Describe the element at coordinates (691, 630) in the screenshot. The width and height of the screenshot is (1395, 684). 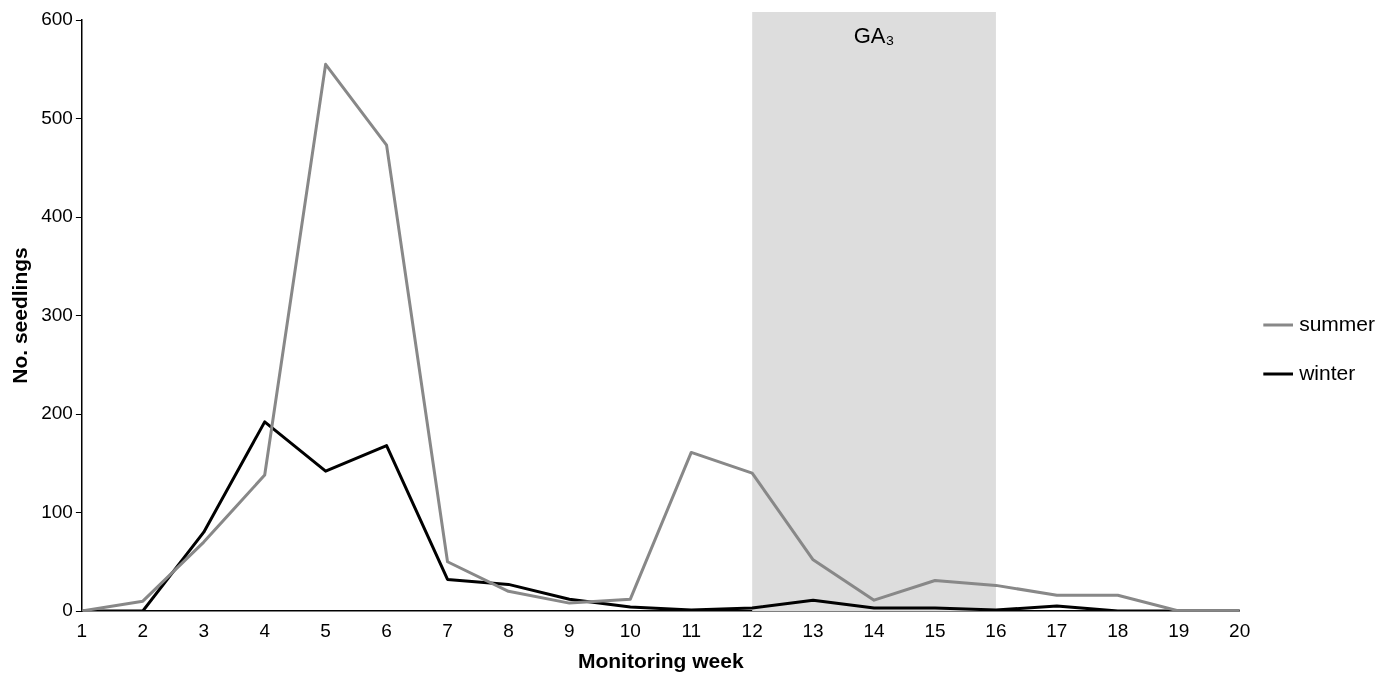
I see `x-tick-label: 11` at that location.